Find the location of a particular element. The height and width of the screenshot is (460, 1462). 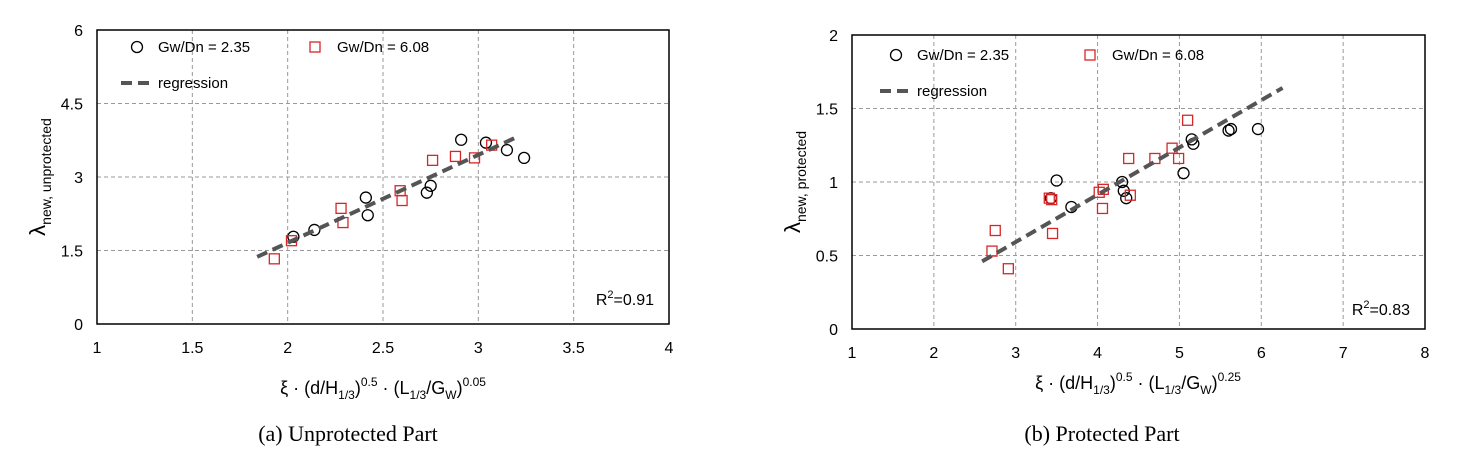

x-tick-label: 3.5 is located at coordinates (574, 348).